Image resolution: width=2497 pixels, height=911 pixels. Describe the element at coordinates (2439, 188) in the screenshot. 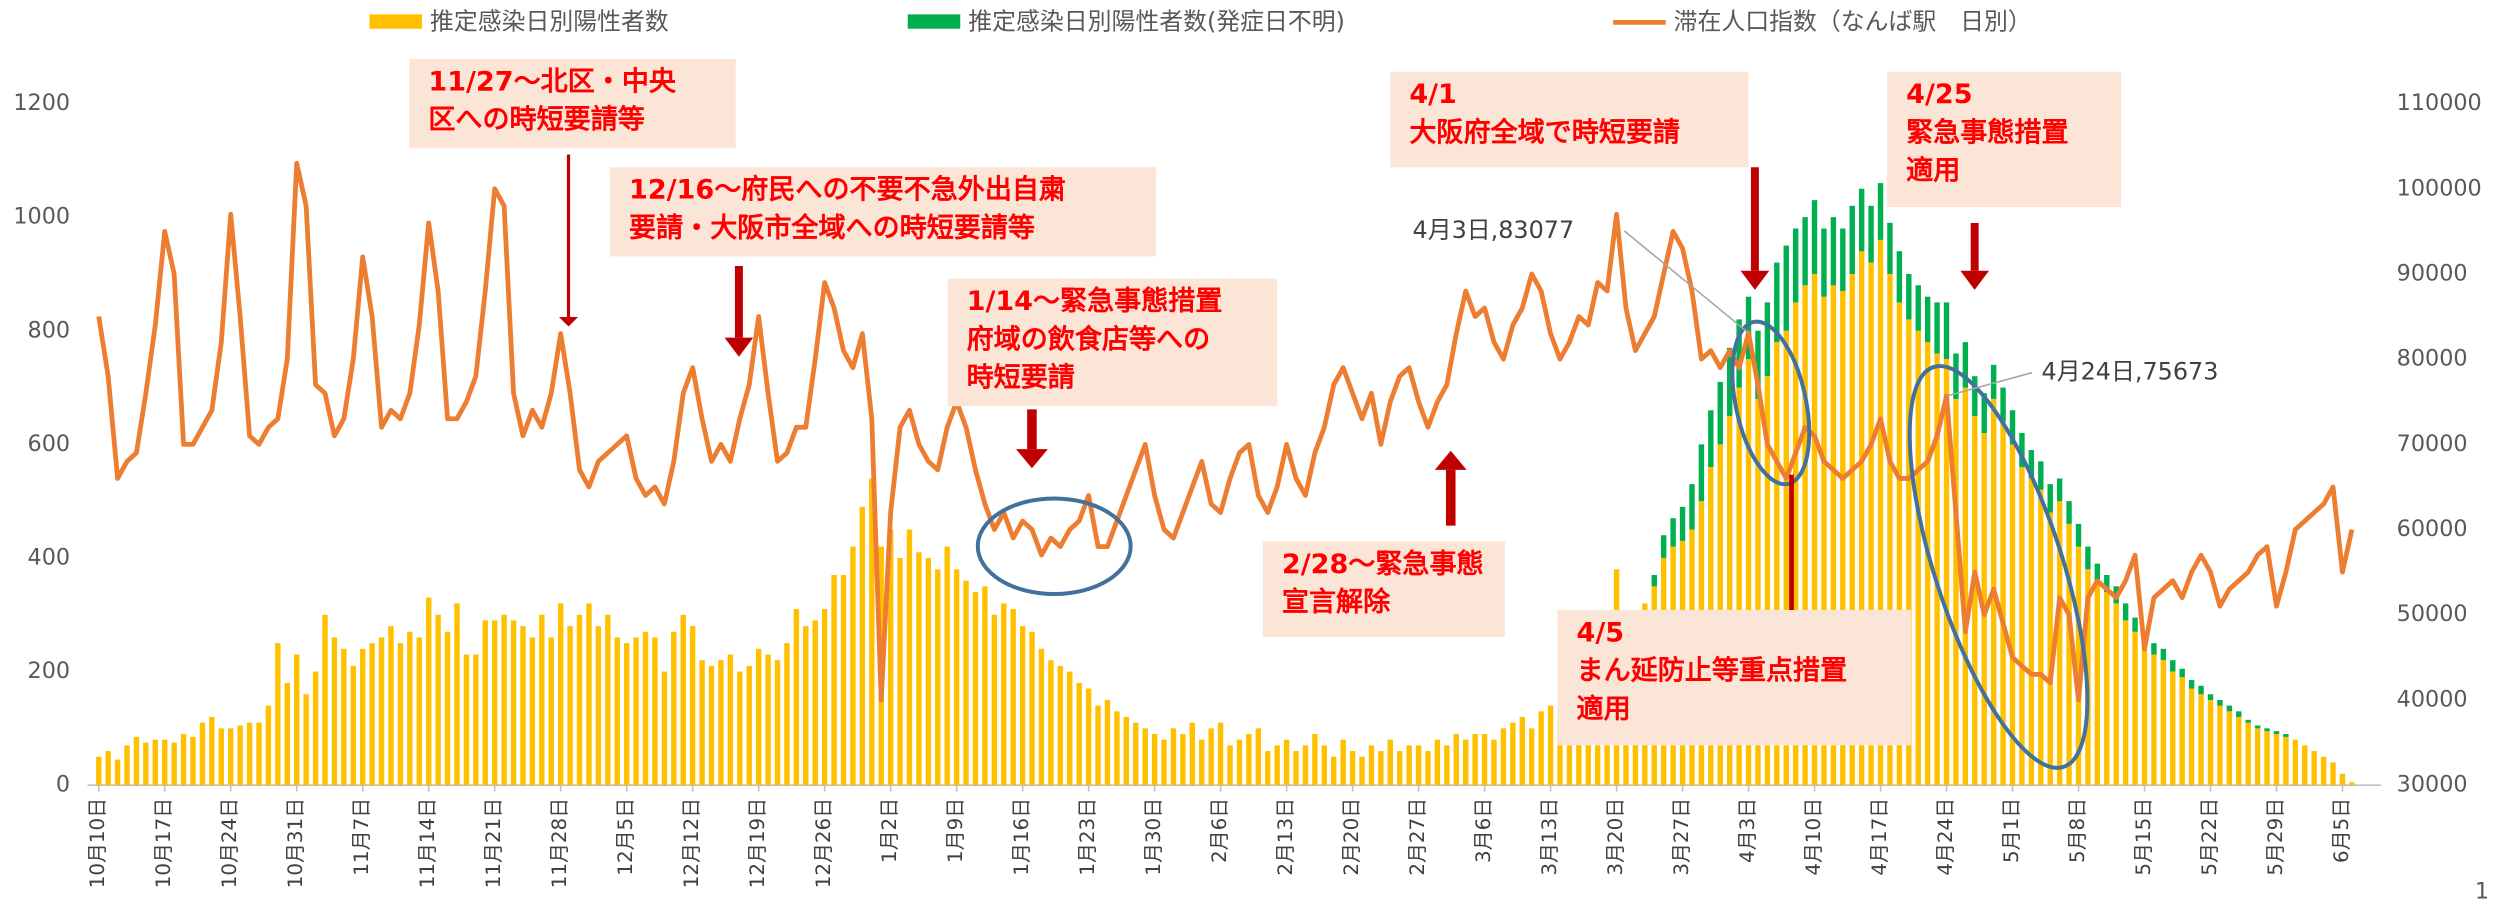

I see `y2-tick-label: 100000` at that location.